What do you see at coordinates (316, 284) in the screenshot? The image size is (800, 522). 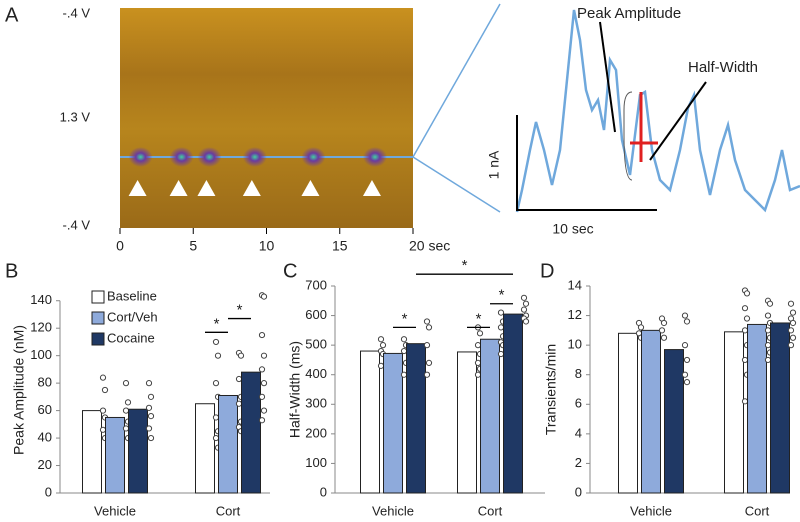 I see `y-tick-label: 700` at bounding box center [316, 284].